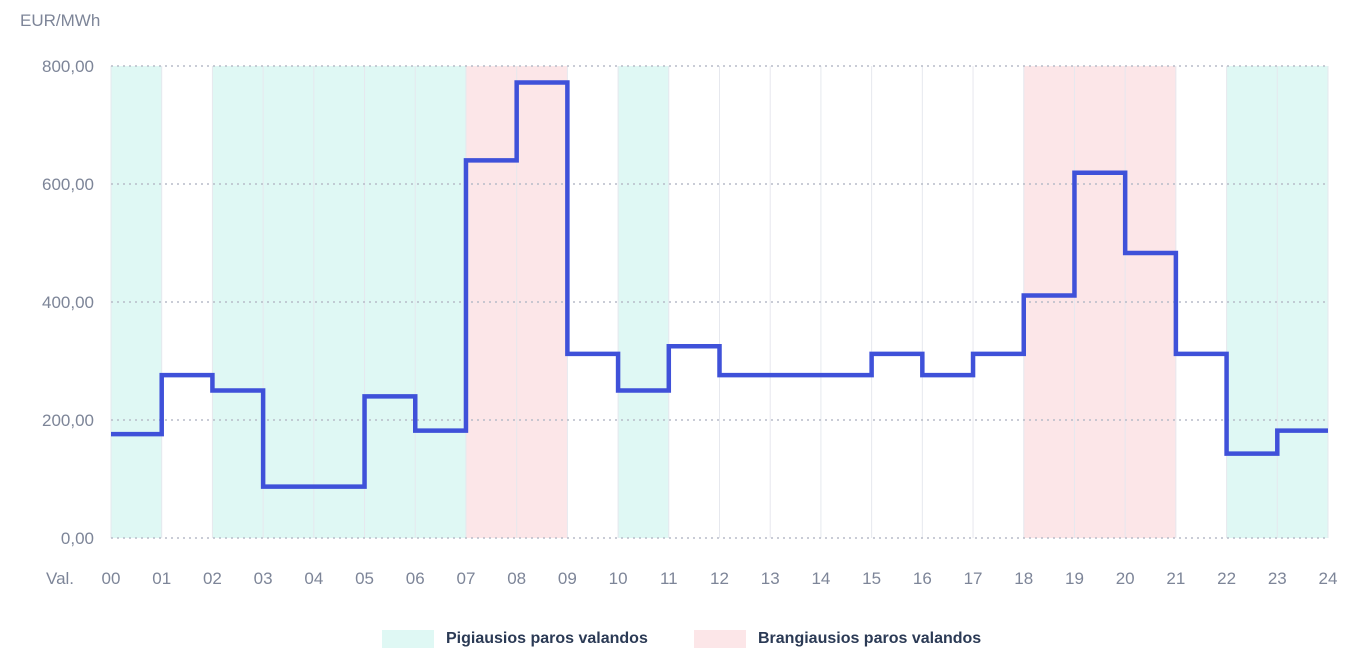 This screenshot has height=663, width=1368. What do you see at coordinates (364, 578) in the screenshot?
I see `x-tick-label: 05` at bounding box center [364, 578].